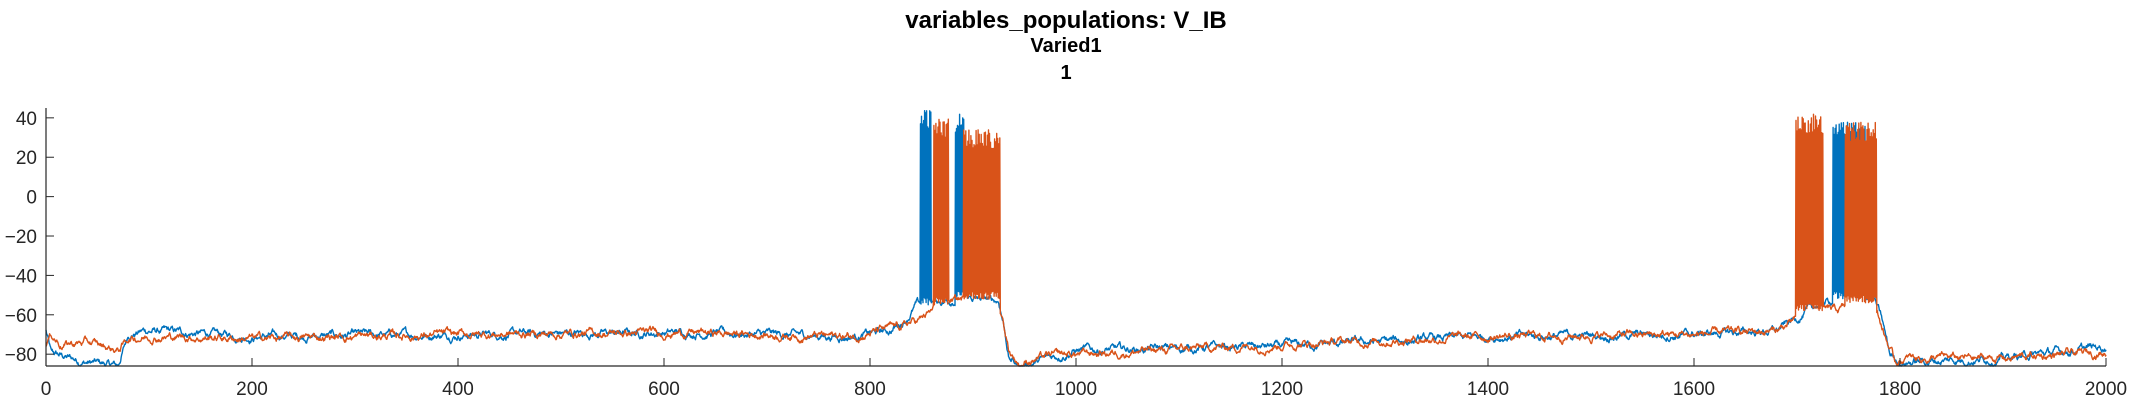 Image resolution: width=2133 pixels, height=400 pixels. What do you see at coordinates (1065, 73) in the screenshot?
I see `chart-subtitle-2: 1` at bounding box center [1065, 73].